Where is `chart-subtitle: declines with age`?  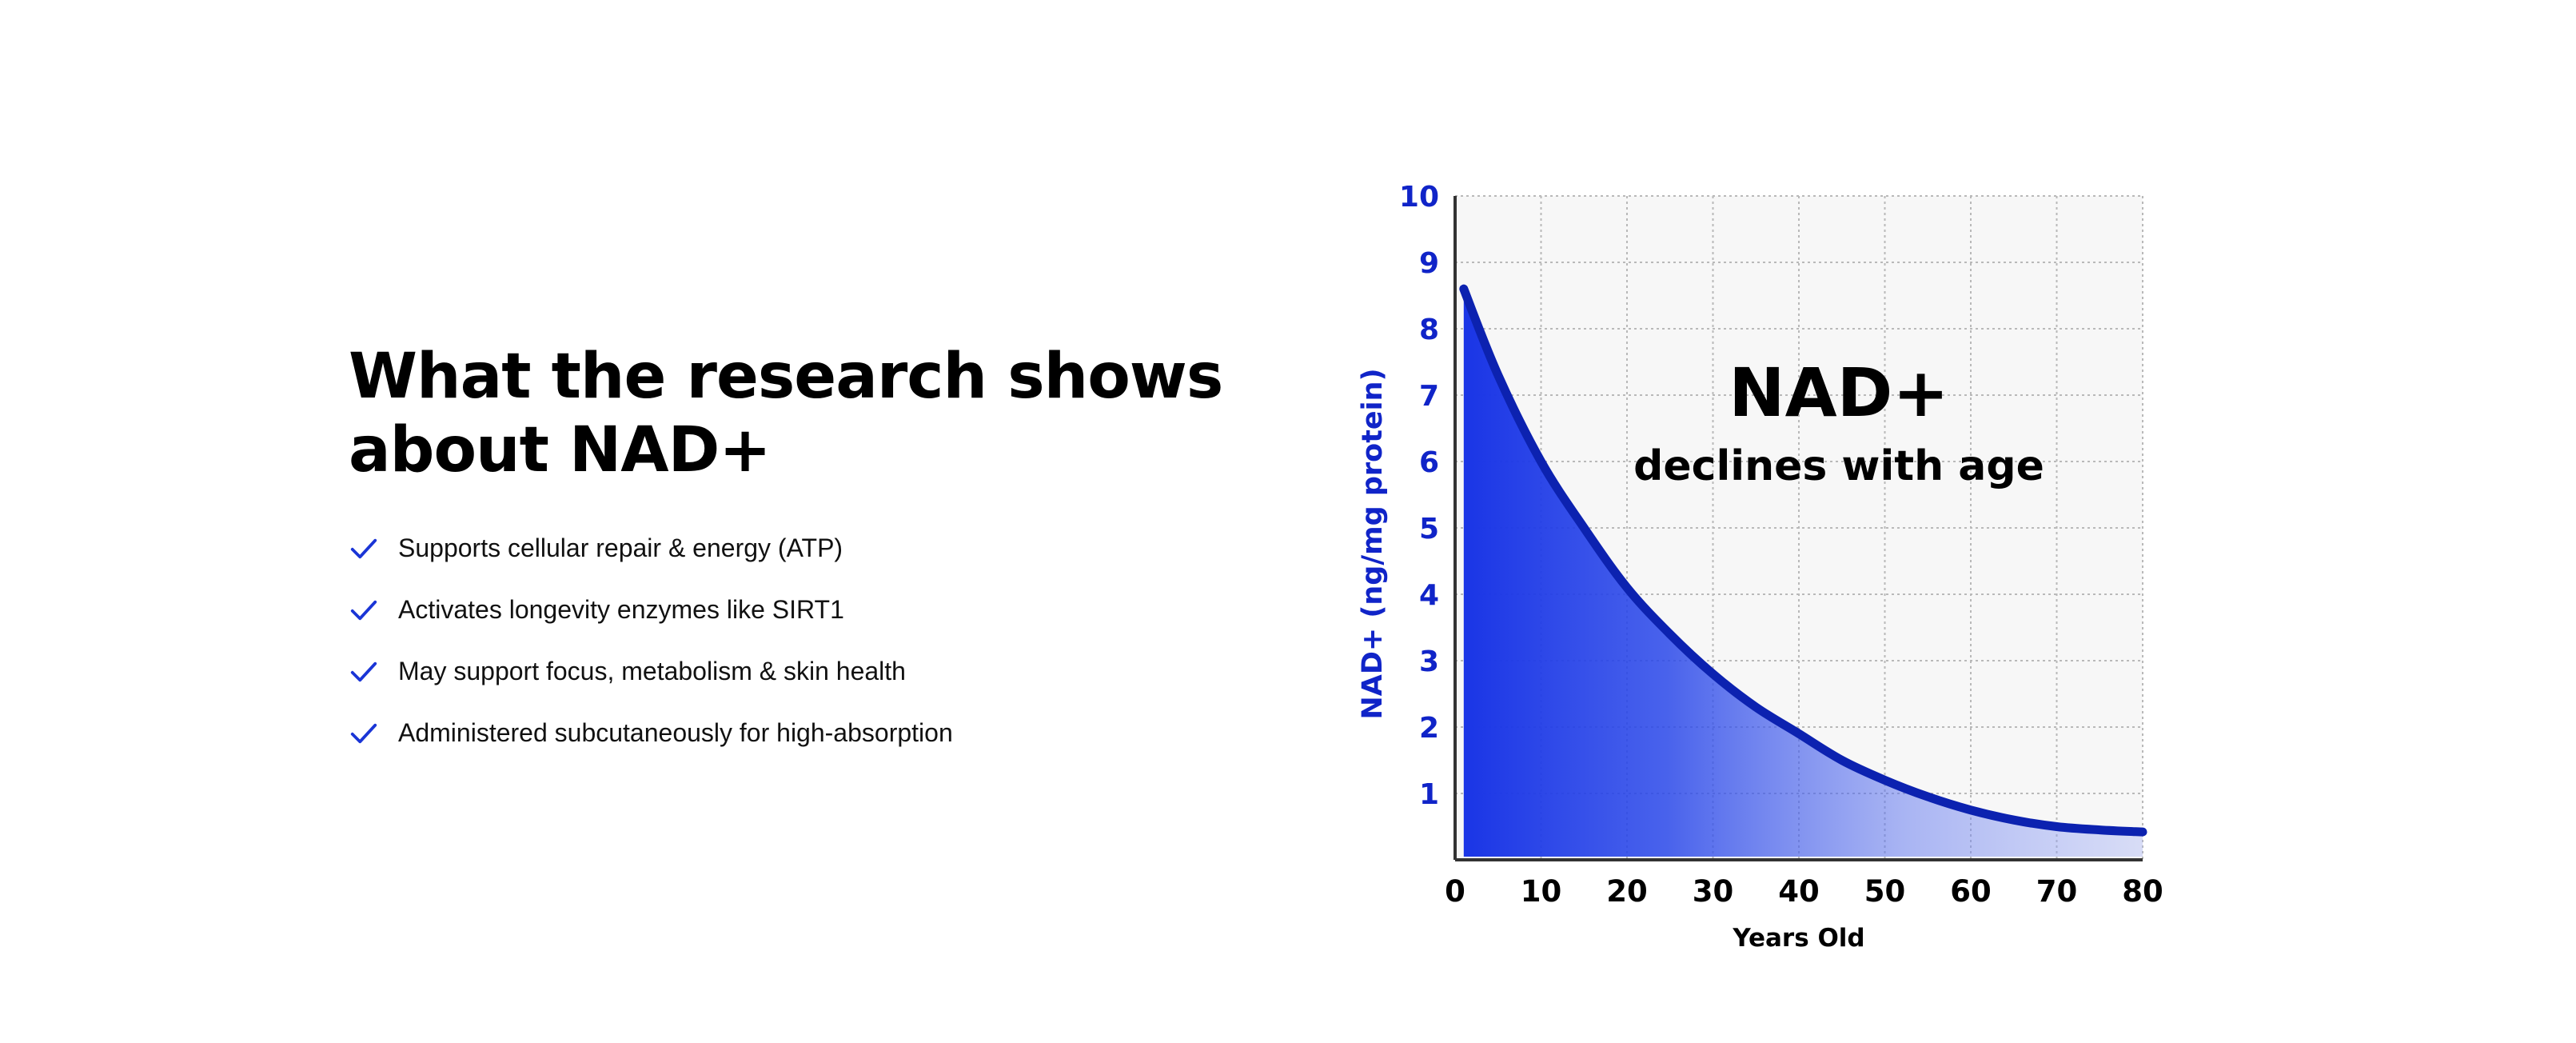
chart-subtitle: declines with age is located at coordinates (1838, 466).